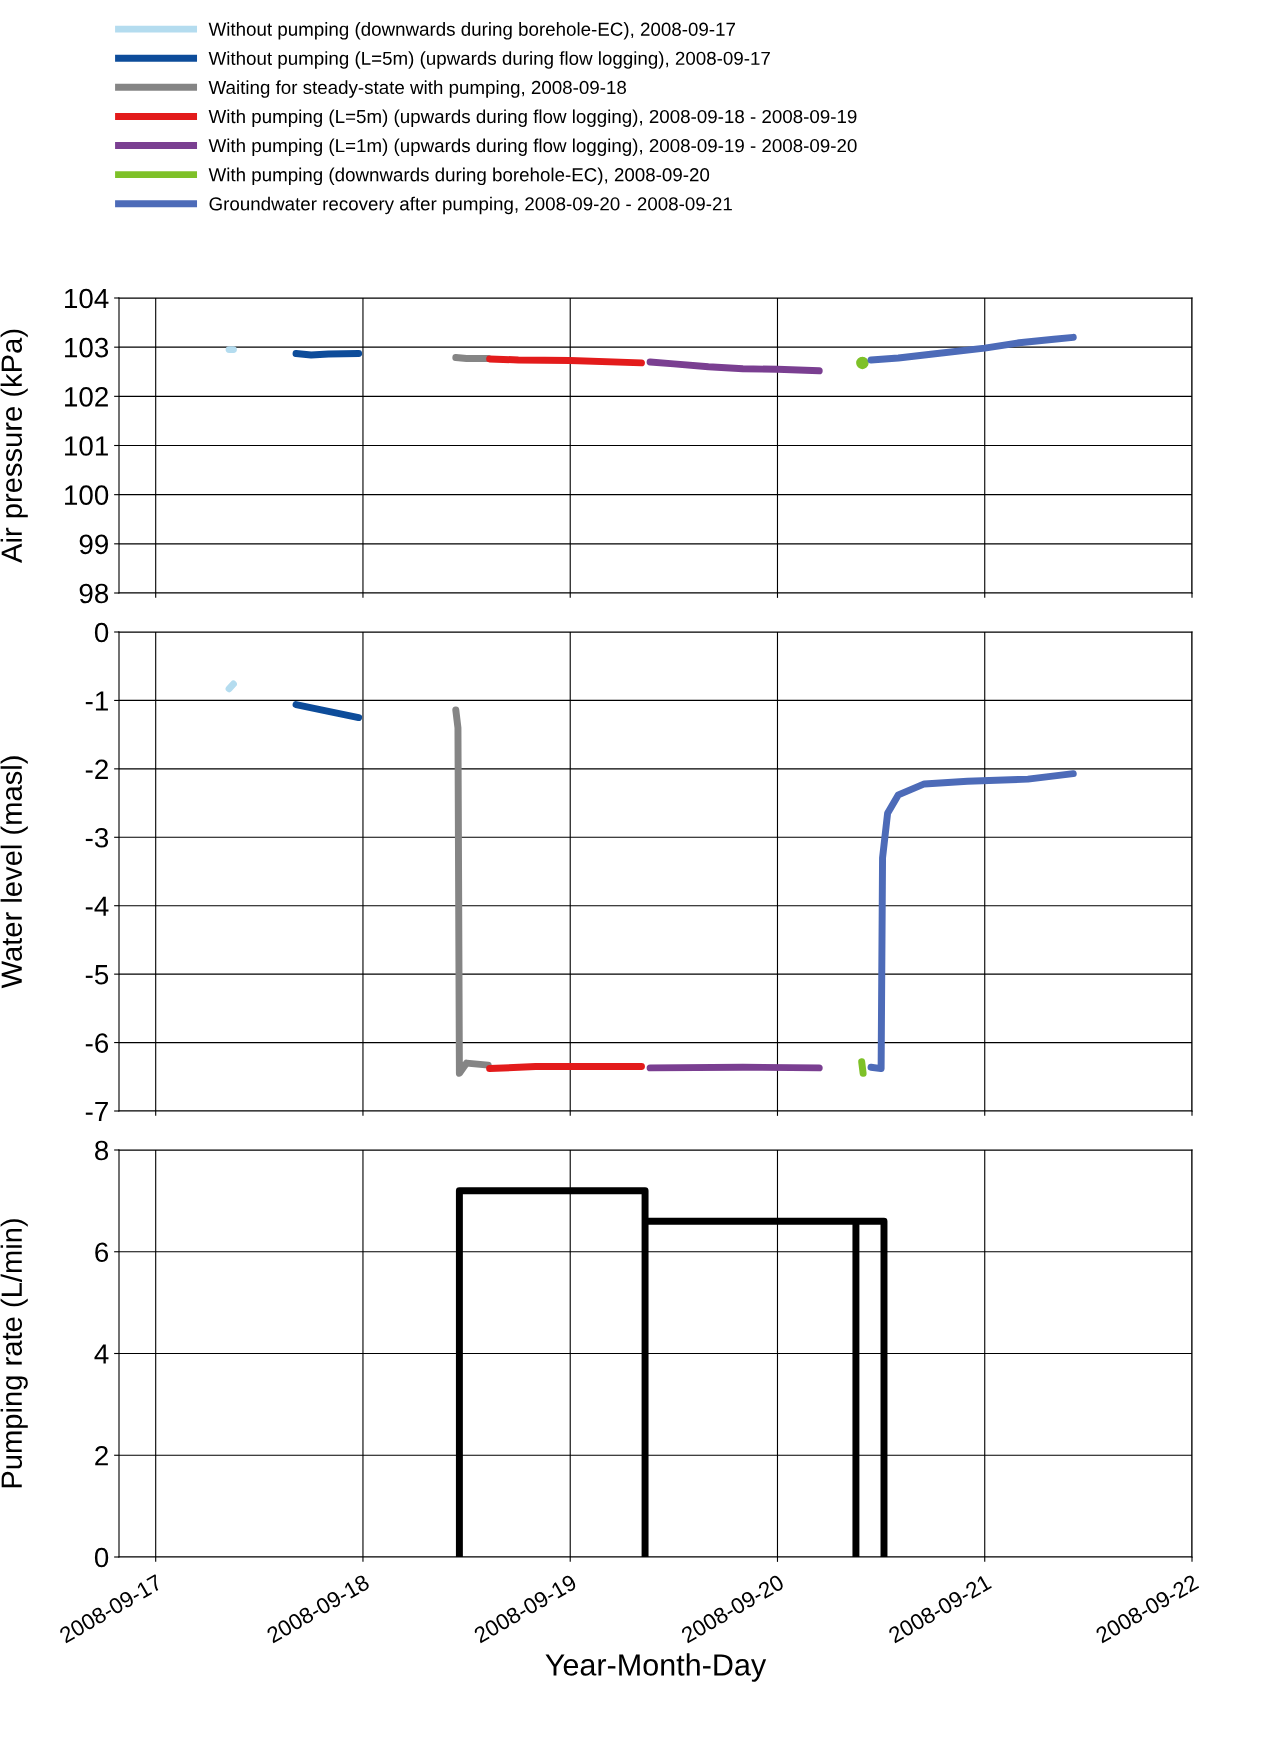  What do you see at coordinates (94, 593) in the screenshot?
I see `y-tick-label: 98` at bounding box center [94, 593].